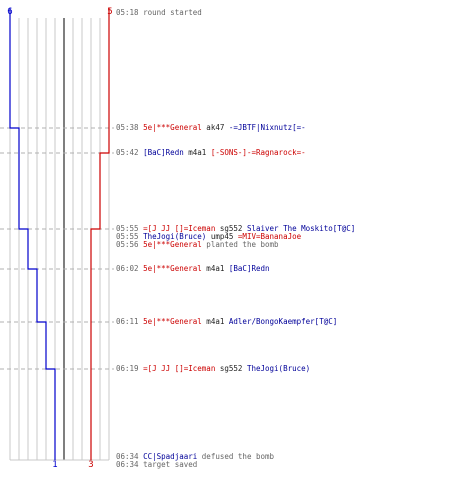  What do you see at coordinates (215, 127) in the screenshot?
I see `weapon-name: ak47` at bounding box center [215, 127].